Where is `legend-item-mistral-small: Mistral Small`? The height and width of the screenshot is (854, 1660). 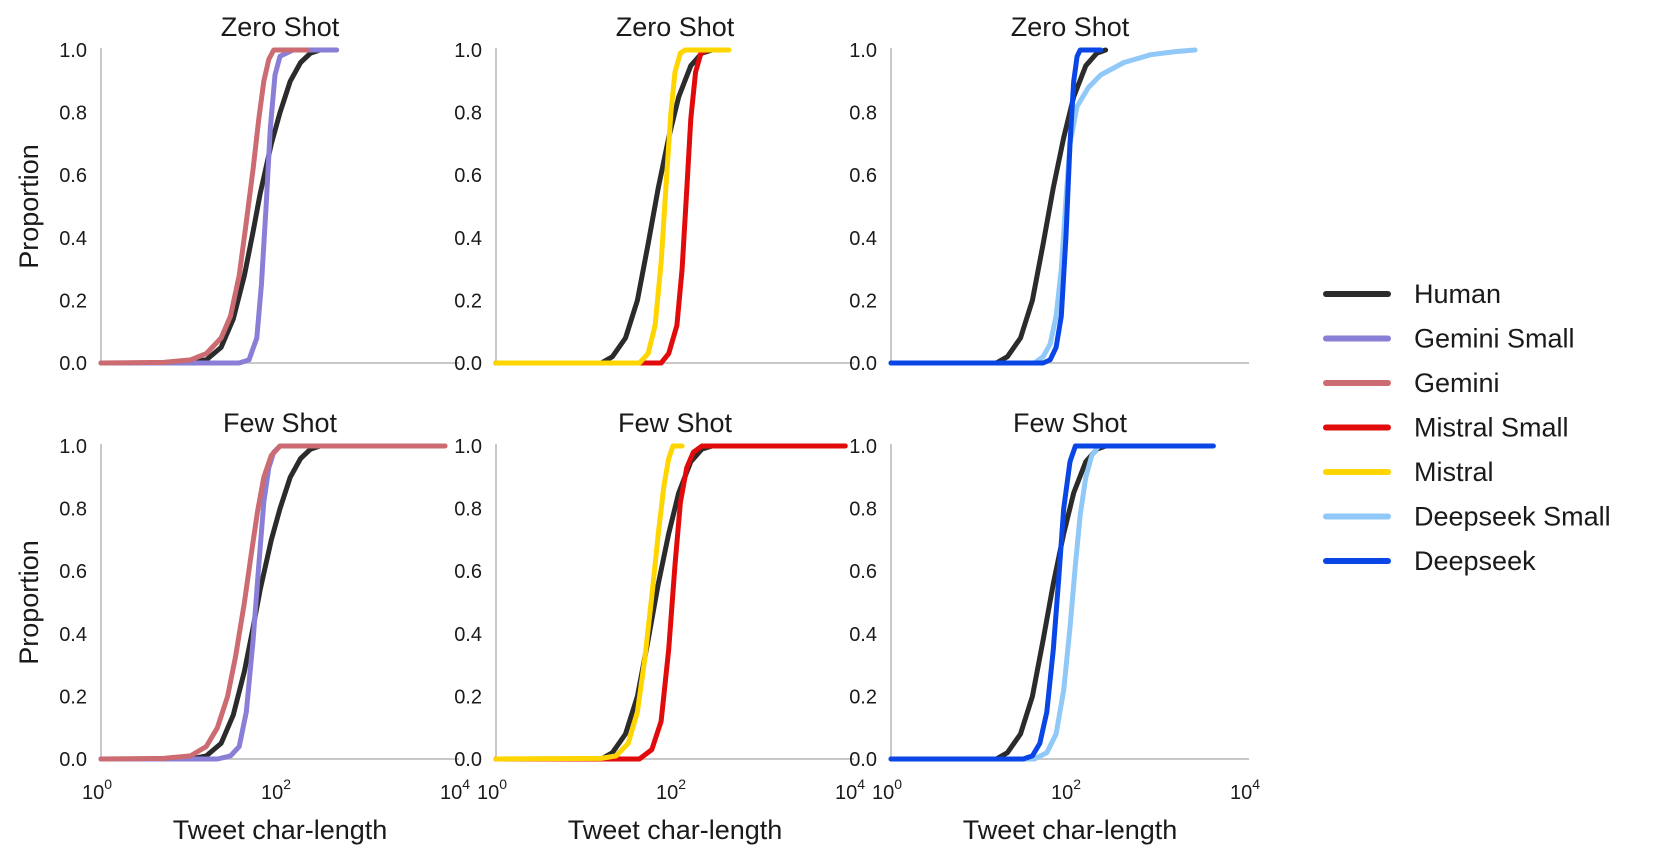 legend-item-mistral-small: Mistral Small is located at coordinates (1446, 428).